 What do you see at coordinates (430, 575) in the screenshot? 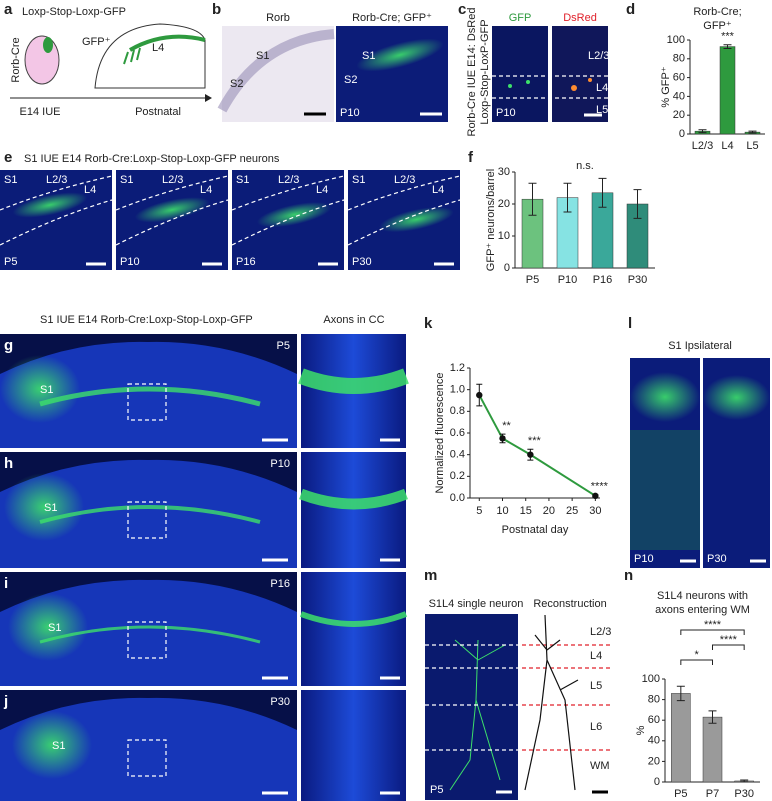
I see `panel-letter: m` at bounding box center [430, 575].